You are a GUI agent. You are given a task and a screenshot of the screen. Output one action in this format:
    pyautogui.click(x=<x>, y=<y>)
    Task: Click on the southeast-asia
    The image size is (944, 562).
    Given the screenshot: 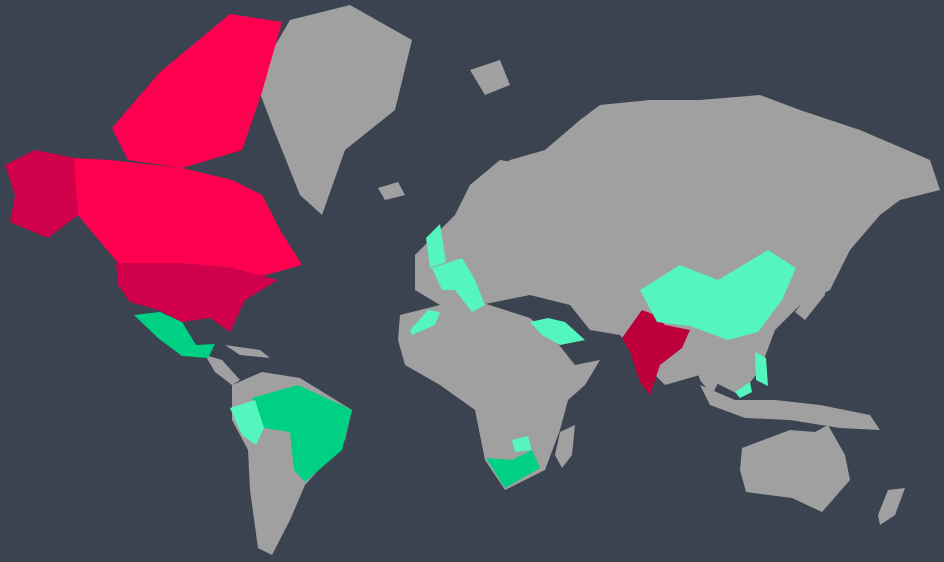 What is the action you would take?
    pyautogui.click(x=706, y=370)
    